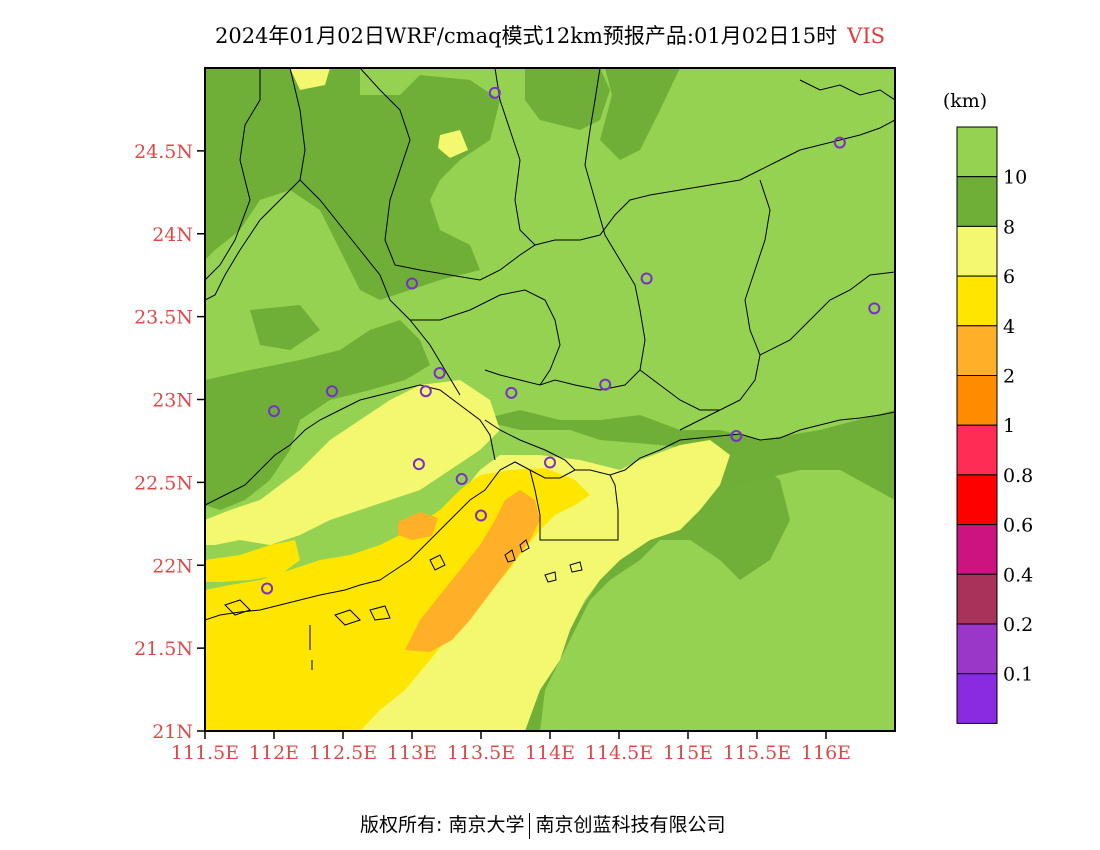  Describe the element at coordinates (481, 753) in the screenshot. I see `lon-tick-label: 113.5E` at that location.